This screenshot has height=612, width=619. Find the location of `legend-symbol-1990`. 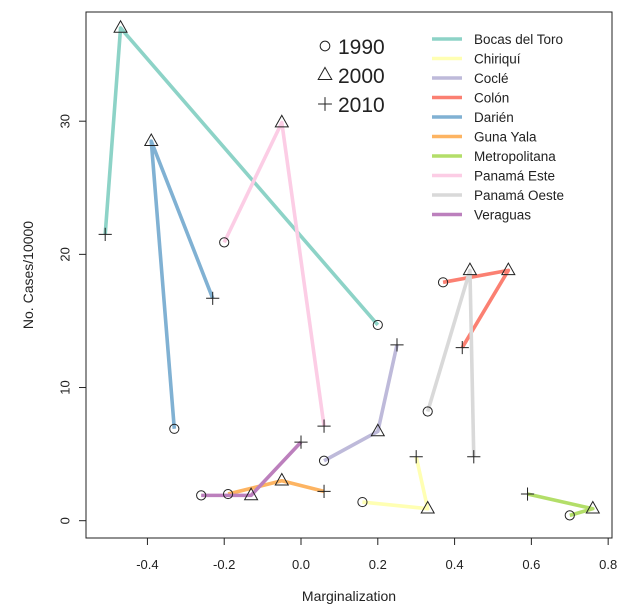

legend-symbol-1990 is located at coordinates (325, 46).